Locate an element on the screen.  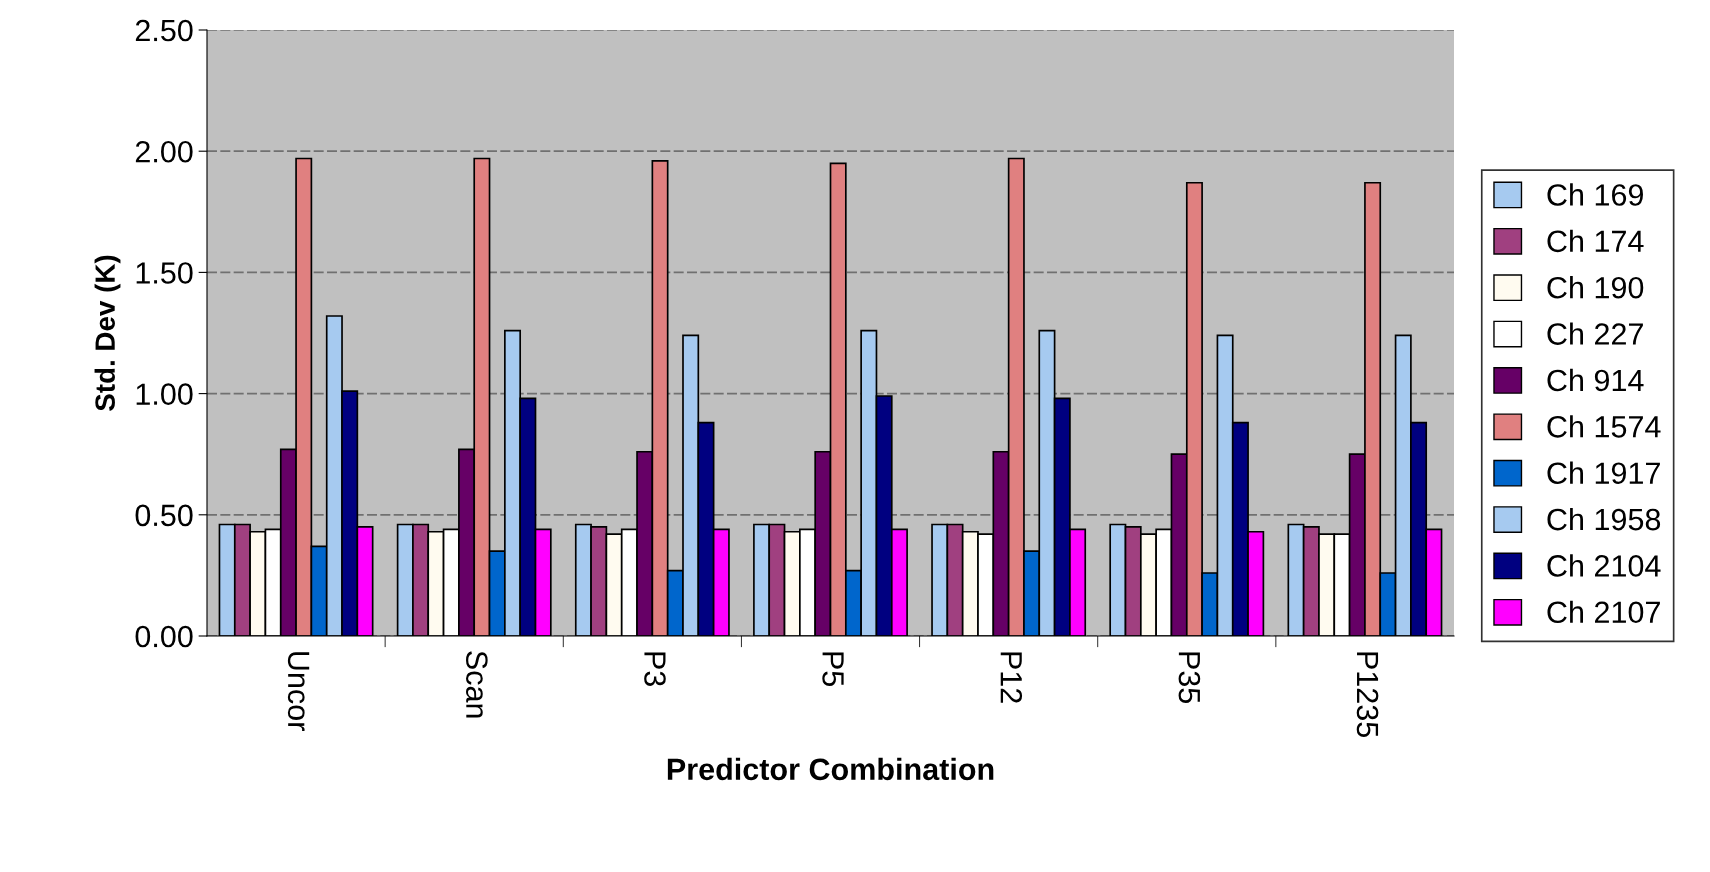
legend-label: Ch 174 is located at coordinates (1595, 241).